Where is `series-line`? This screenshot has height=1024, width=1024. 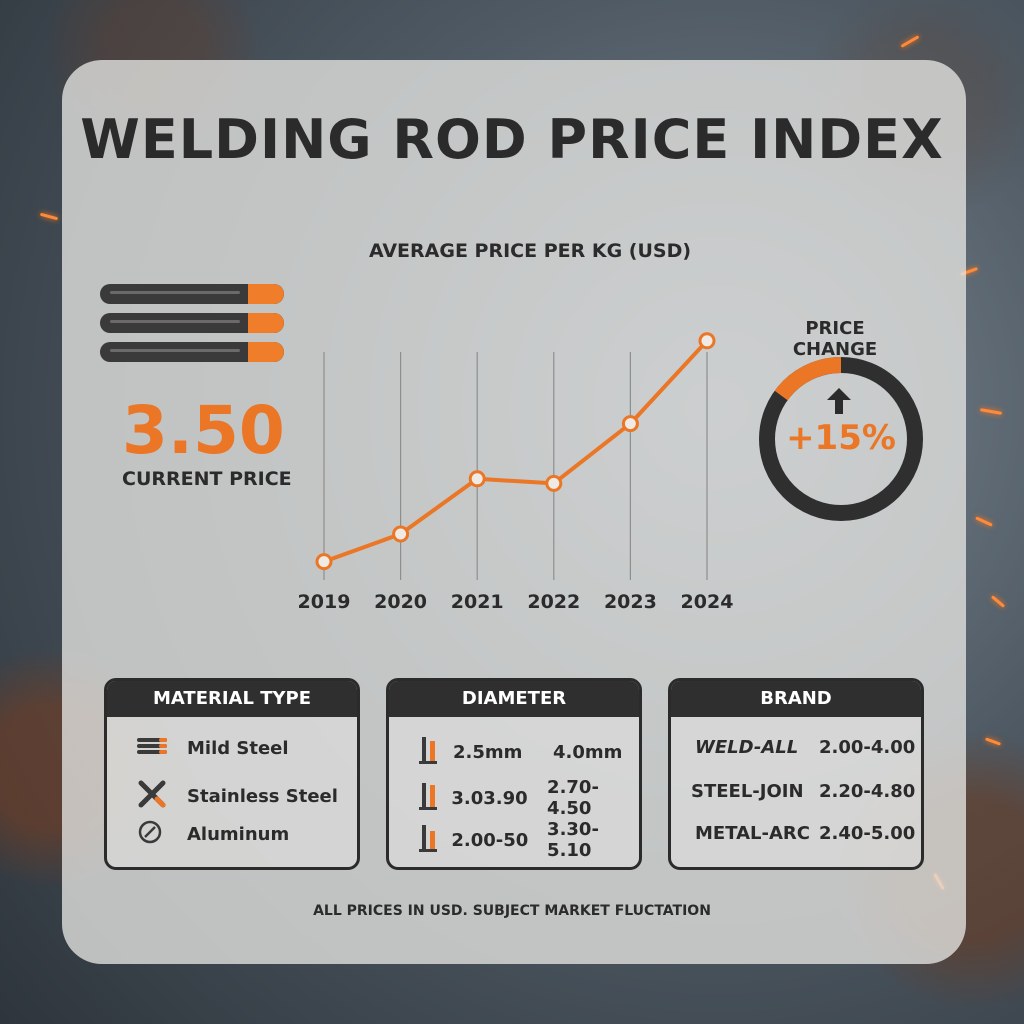 series-line is located at coordinates (516, 451).